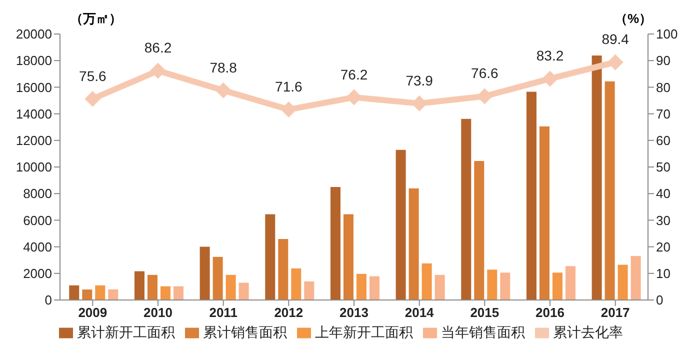 The height and width of the screenshot is (350, 700). Describe the element at coordinates (37, 274) in the screenshot. I see `y-tick-label: 2000` at that location.